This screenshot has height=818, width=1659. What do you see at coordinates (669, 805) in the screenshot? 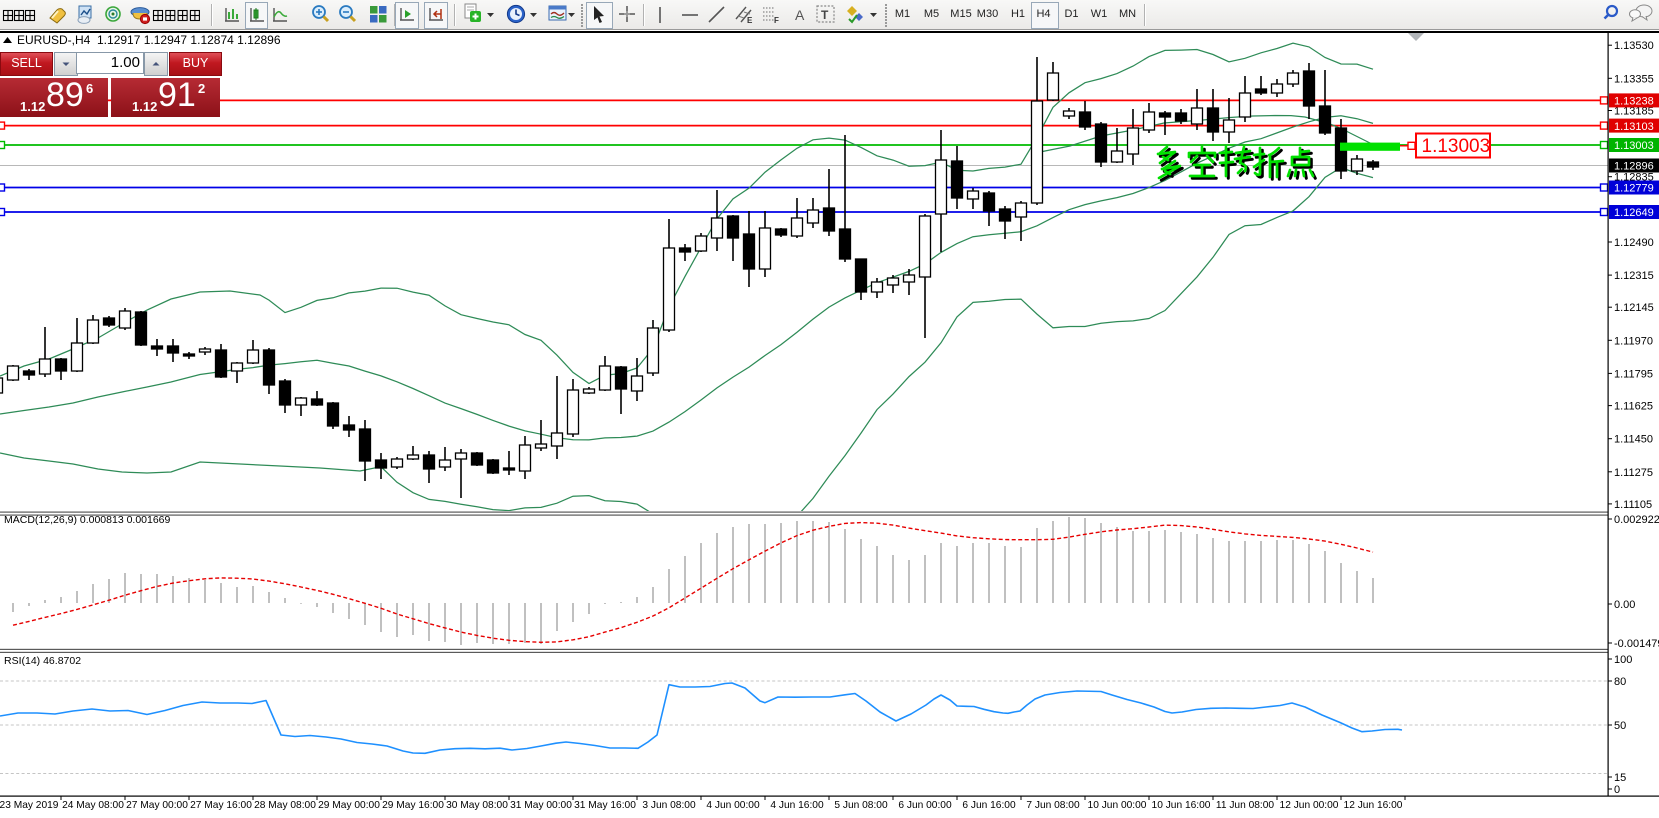
I see `svg-text: 3 Jun 08:00` at bounding box center [669, 805].